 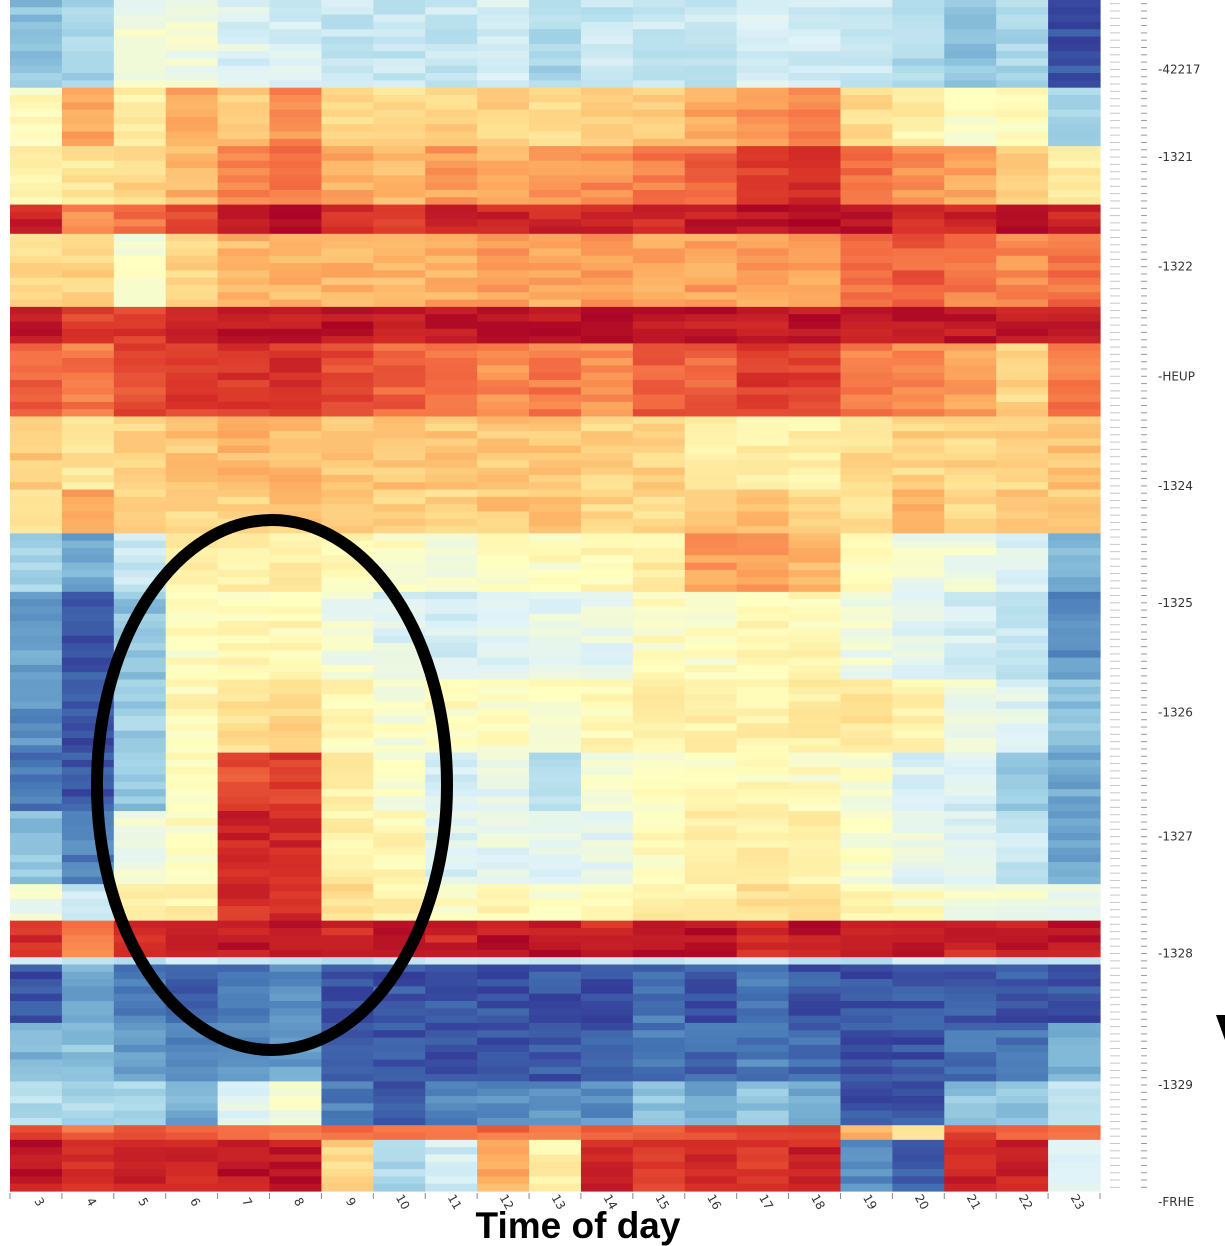 I want to click on x-tick-label: 16, so click(x=714, y=1202).